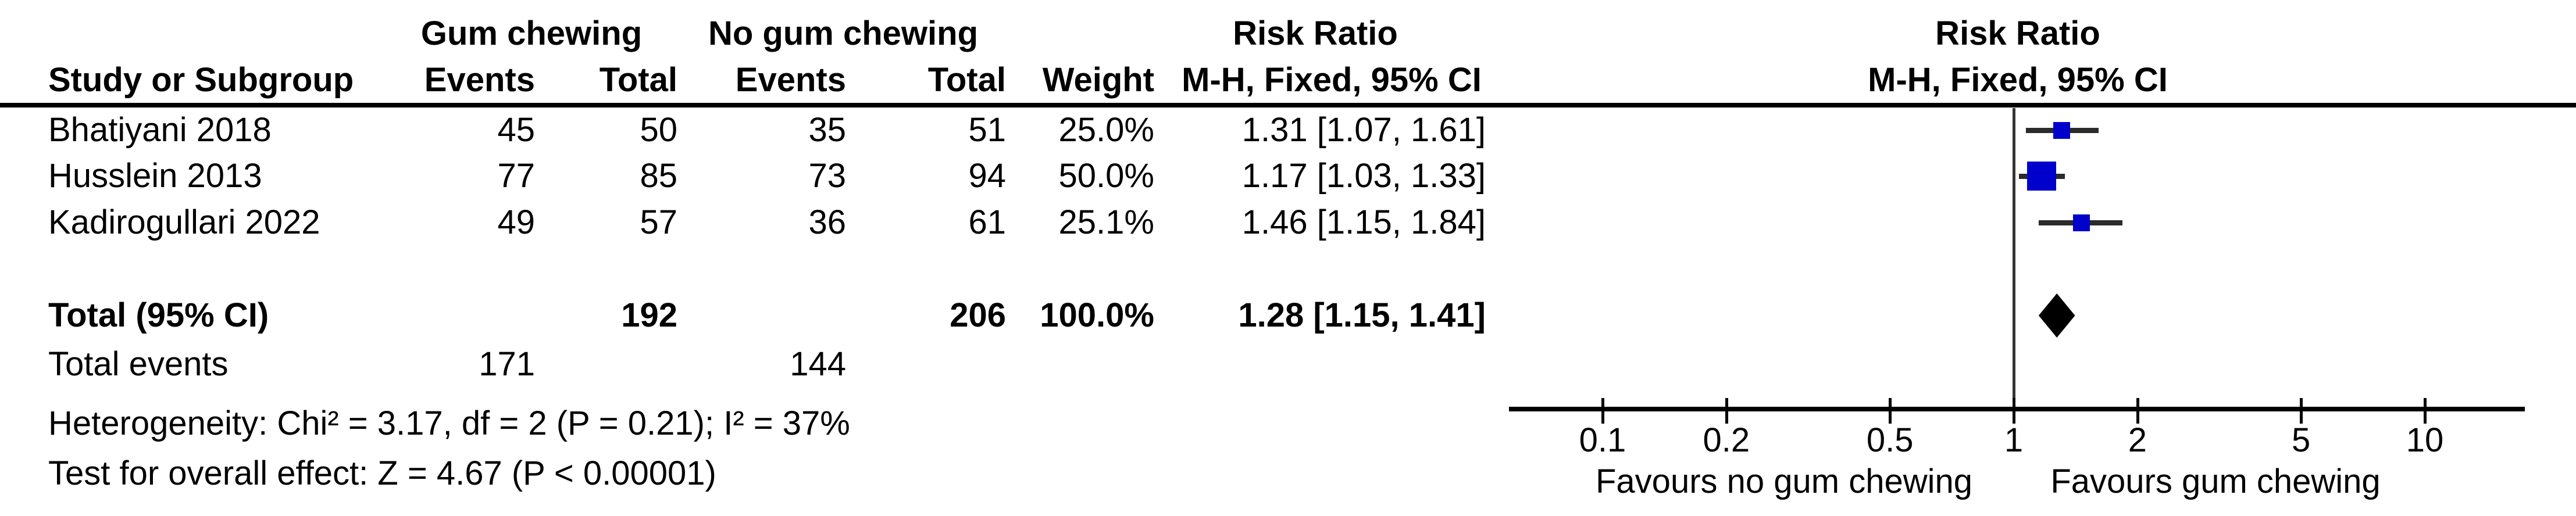  Describe the element at coordinates (1602, 440) in the screenshot. I see `axis-tick-label: 0.1` at that location.